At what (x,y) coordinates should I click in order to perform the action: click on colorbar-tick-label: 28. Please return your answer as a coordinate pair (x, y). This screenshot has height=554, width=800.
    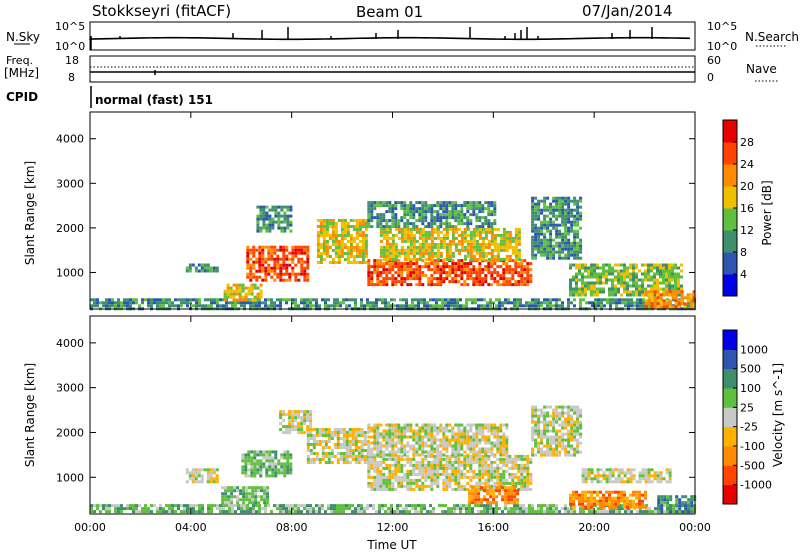
    Looking at the image, I should click on (747, 142).